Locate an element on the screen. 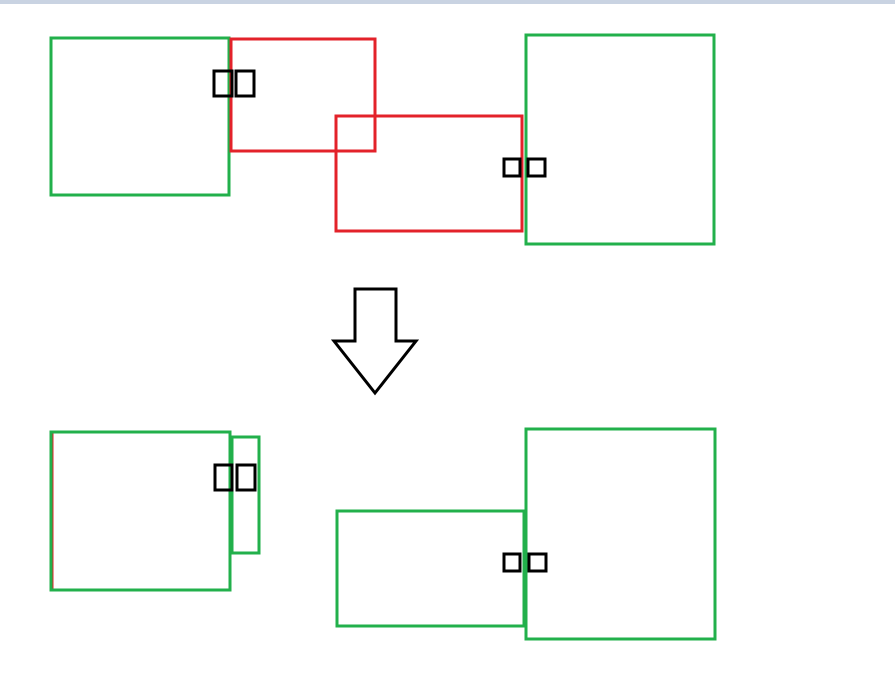  green-red-square-left is located at coordinates (140, 511).